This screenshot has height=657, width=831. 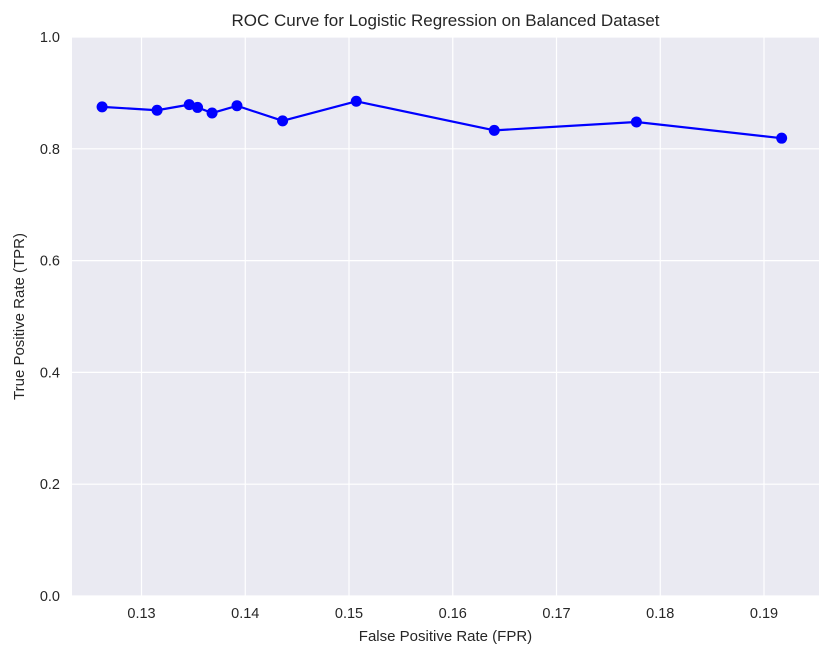 I want to click on x-tick-label: 0.14, so click(x=245, y=614).